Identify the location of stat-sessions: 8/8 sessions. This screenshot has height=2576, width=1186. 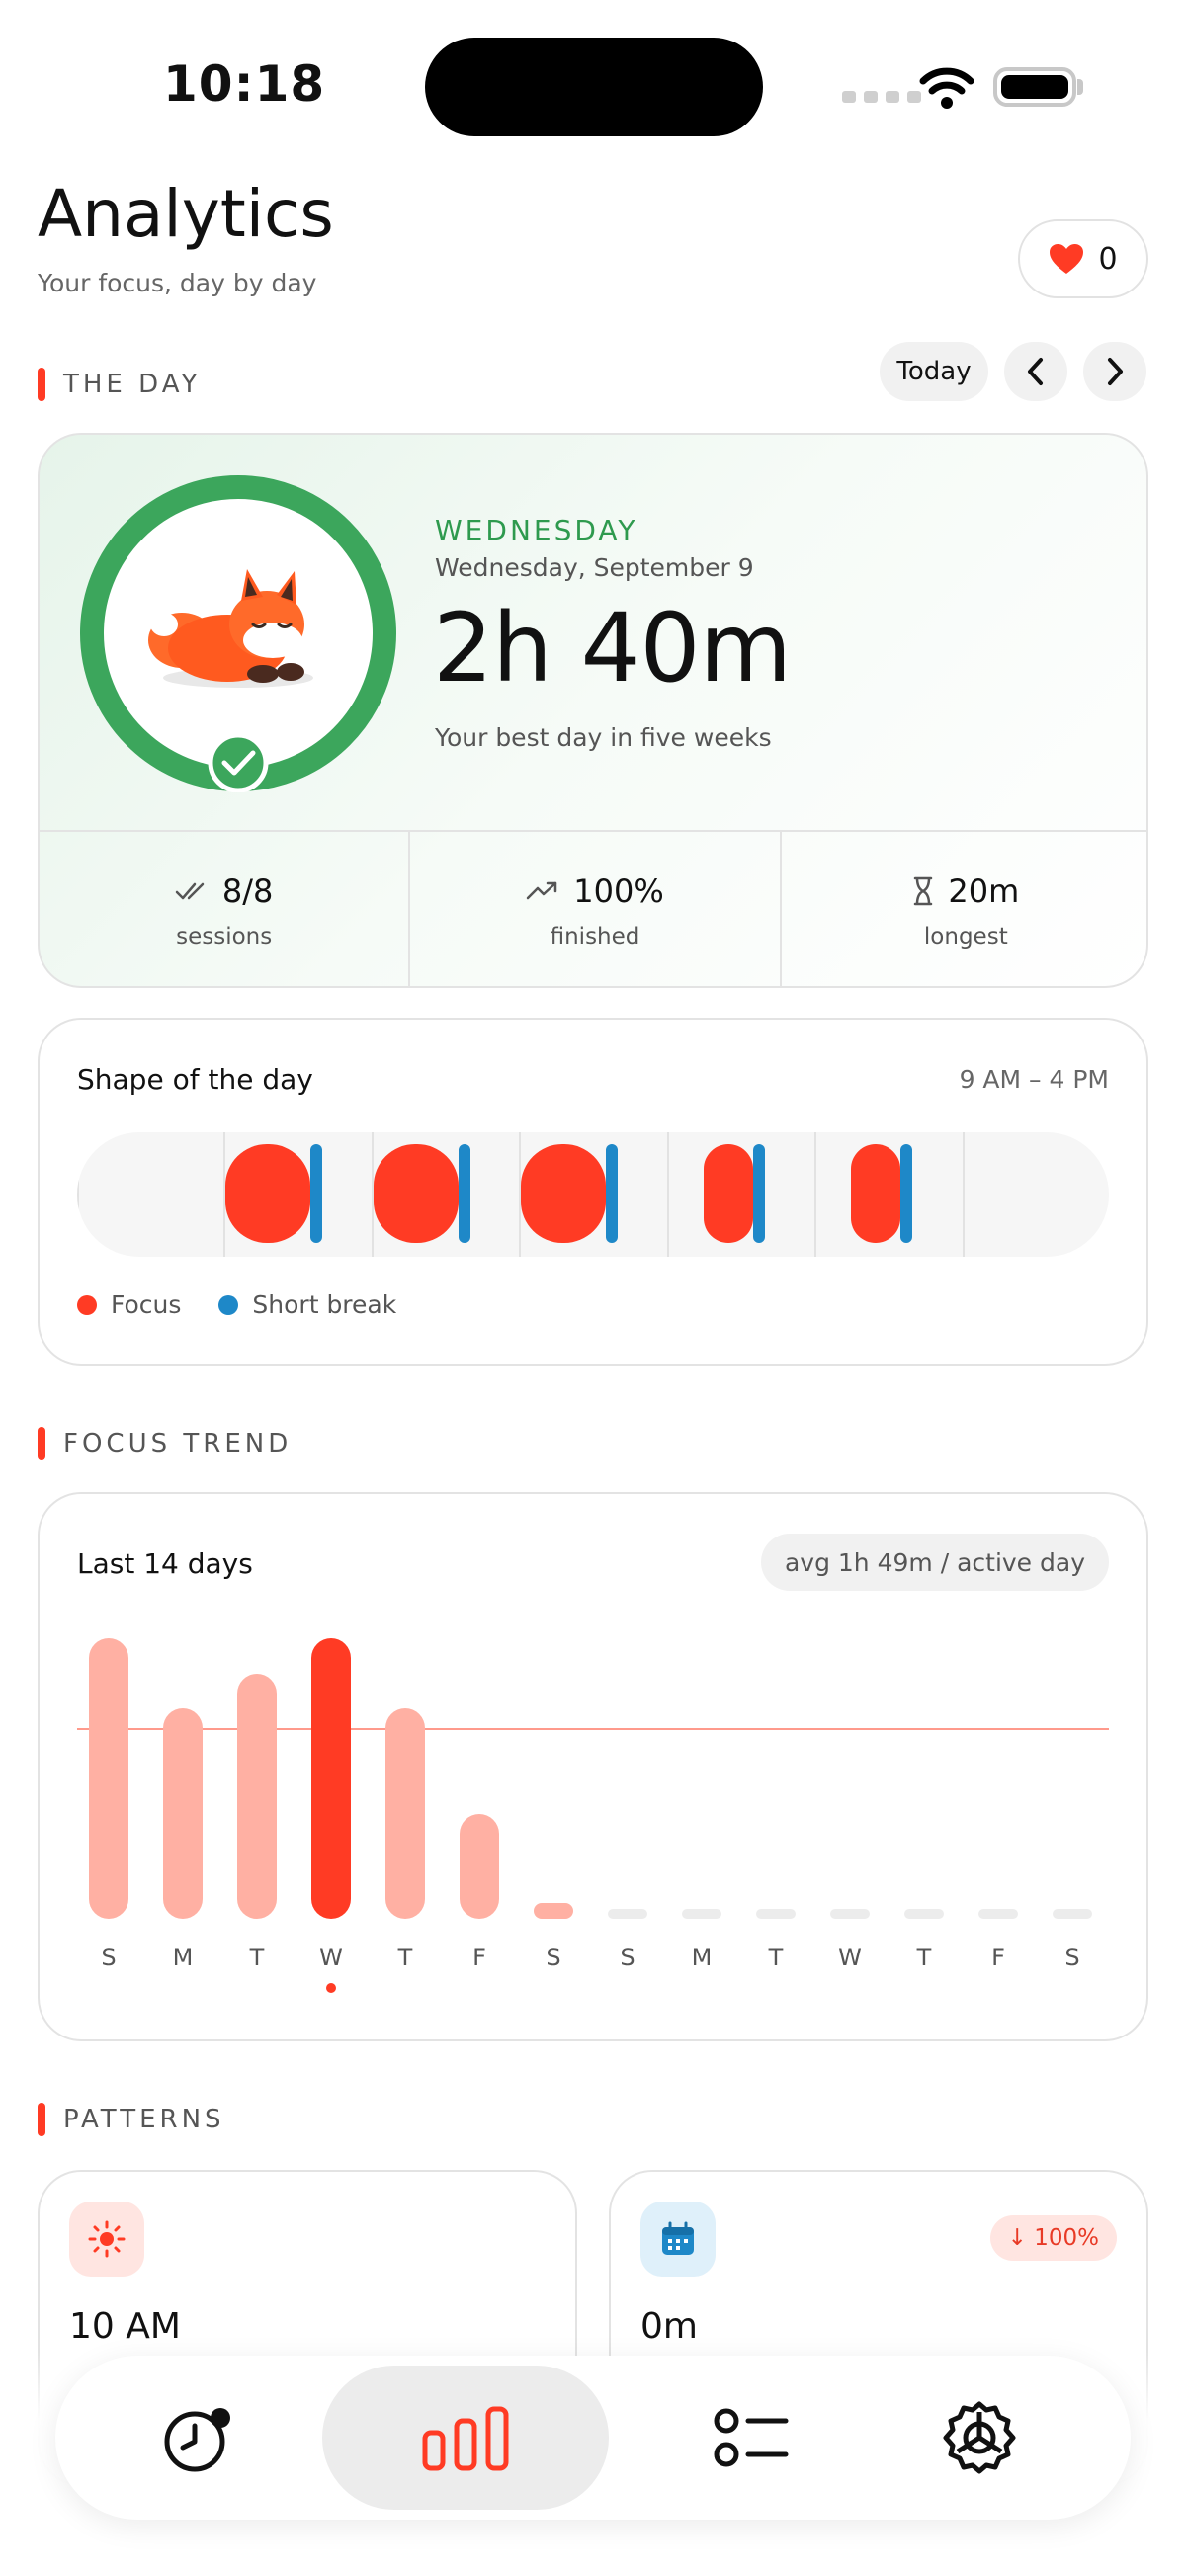
(225, 909).